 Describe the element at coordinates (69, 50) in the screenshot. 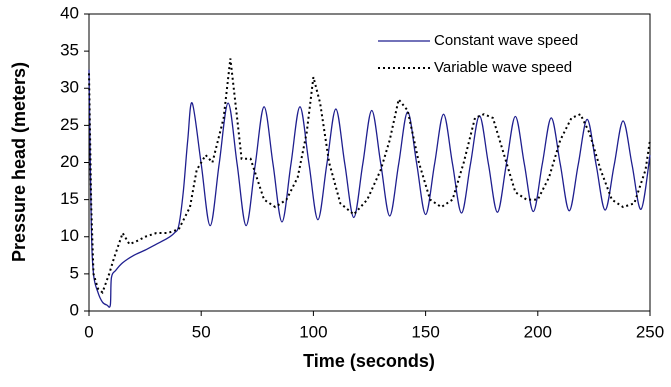

I see `y-tick-label: 35` at that location.